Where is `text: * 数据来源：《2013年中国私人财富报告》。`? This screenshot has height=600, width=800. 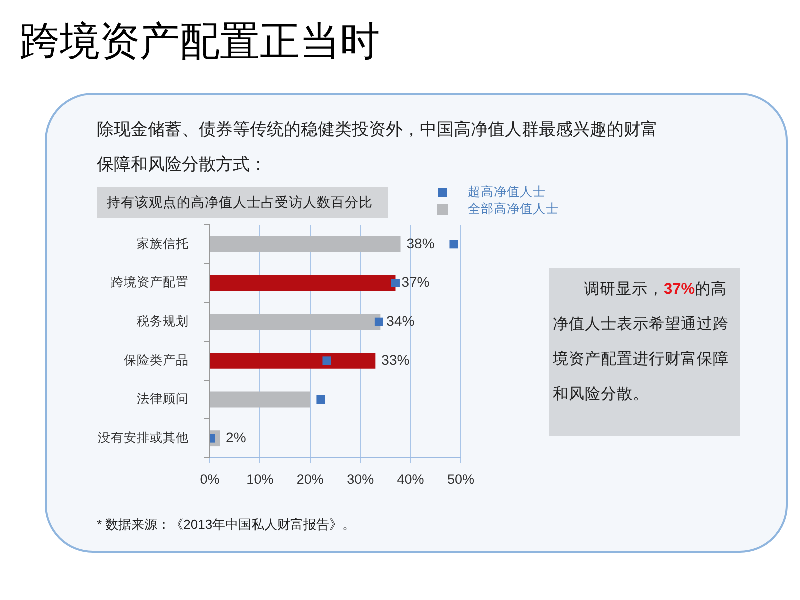 text: * 数据来源：《2013年中国私人财富报告》。 is located at coordinates (226, 525).